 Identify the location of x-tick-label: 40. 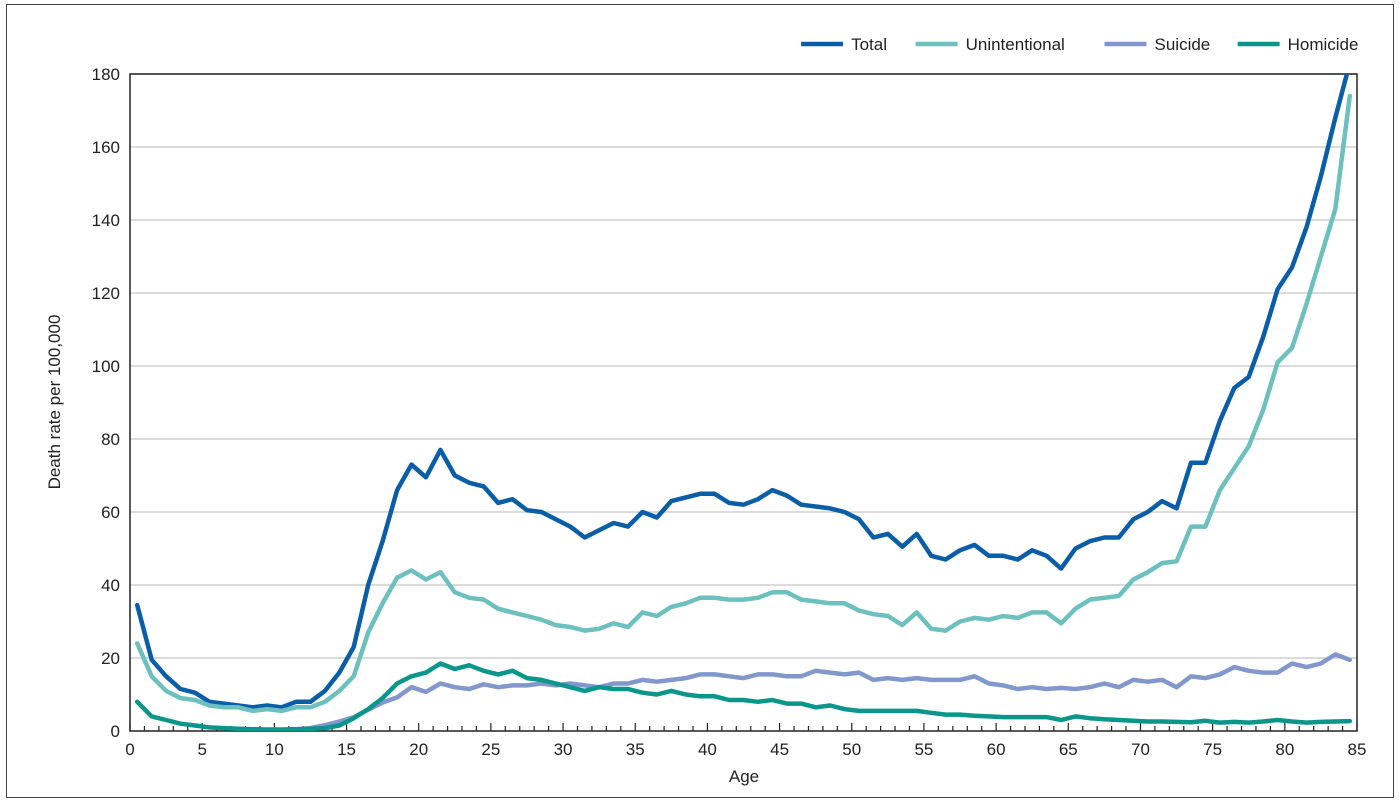
(707, 749).